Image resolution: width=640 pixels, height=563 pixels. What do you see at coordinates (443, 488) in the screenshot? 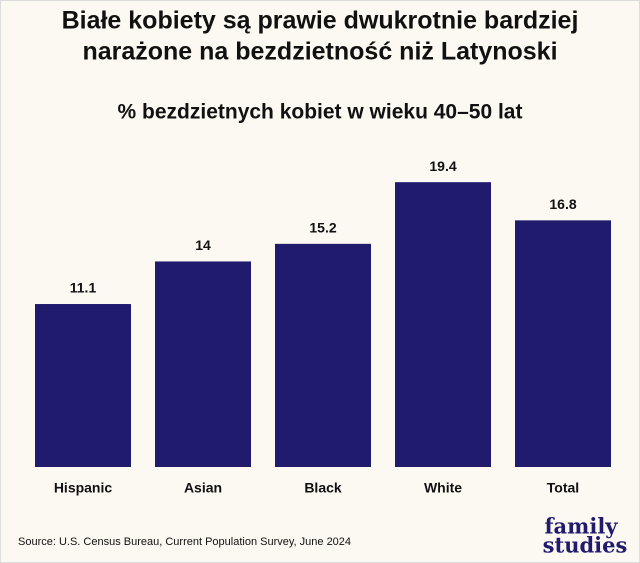
I see `x-tick-label: White` at bounding box center [443, 488].